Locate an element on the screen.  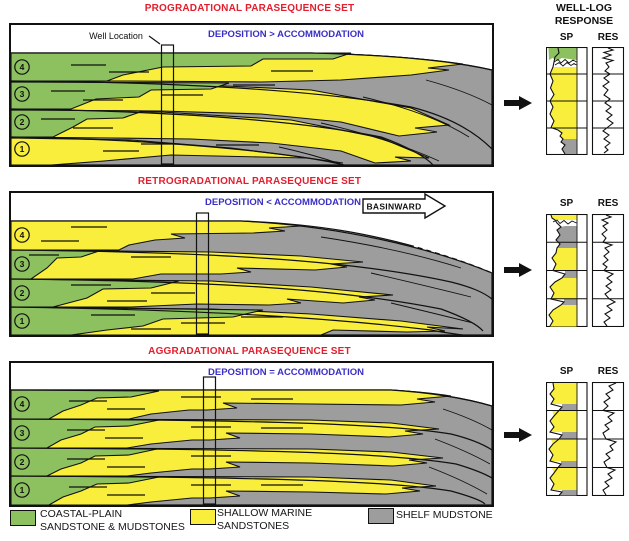
panel3-title: AGGRADATIONAL PARASEQUENCE SET is located at coordinates (249, 351).